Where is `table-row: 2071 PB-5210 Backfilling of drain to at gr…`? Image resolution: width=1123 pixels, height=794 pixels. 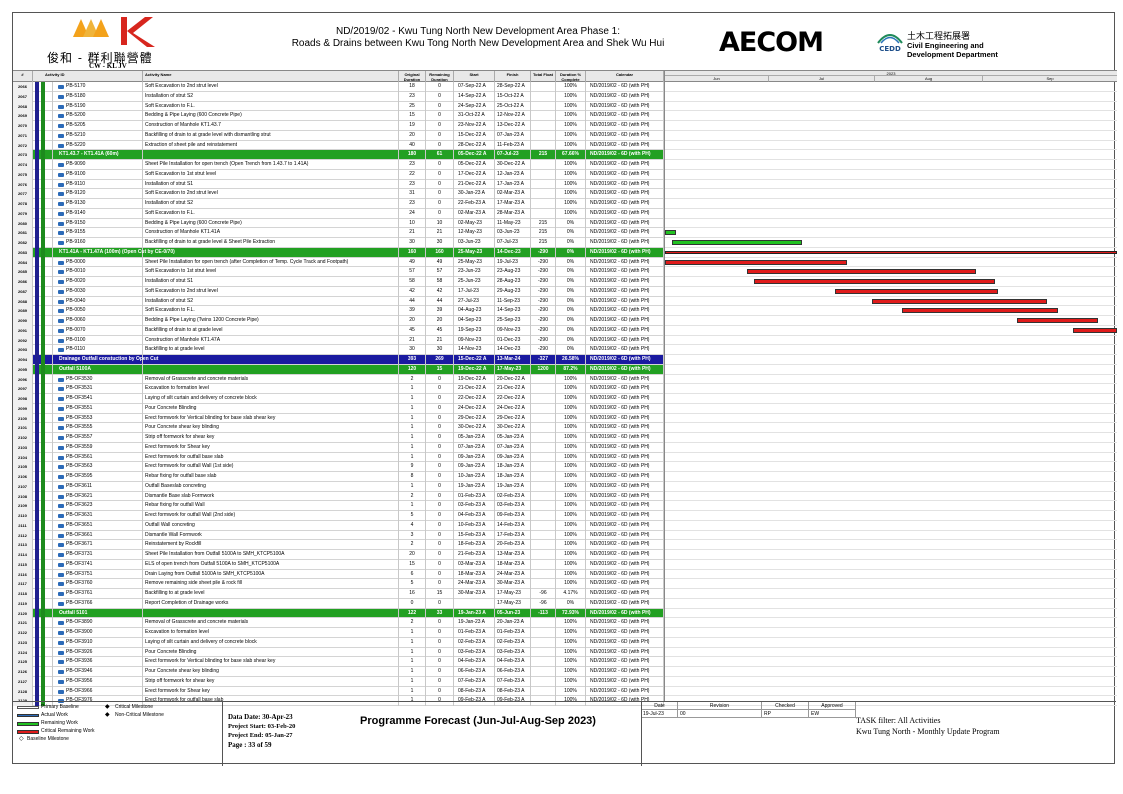 table-row: 2071 PB-5210 Backfilling of drain to at gr… is located at coordinates (338, 135).